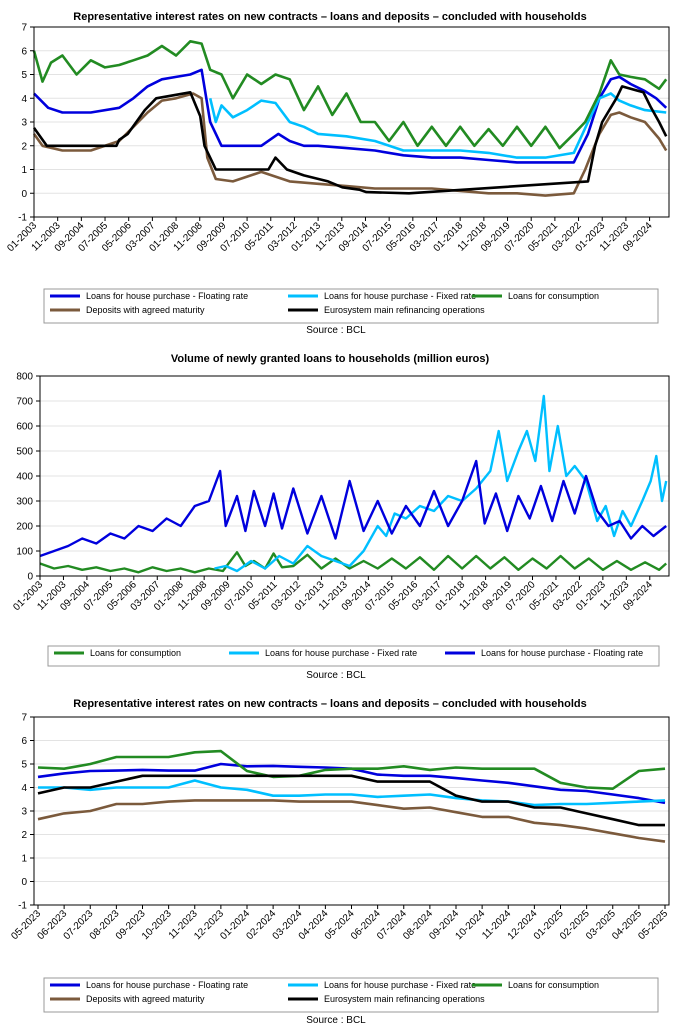 The image size is (673, 1033). Describe the element at coordinates (24, 427) in the screenshot. I see `y-tick-label: 600` at that location.